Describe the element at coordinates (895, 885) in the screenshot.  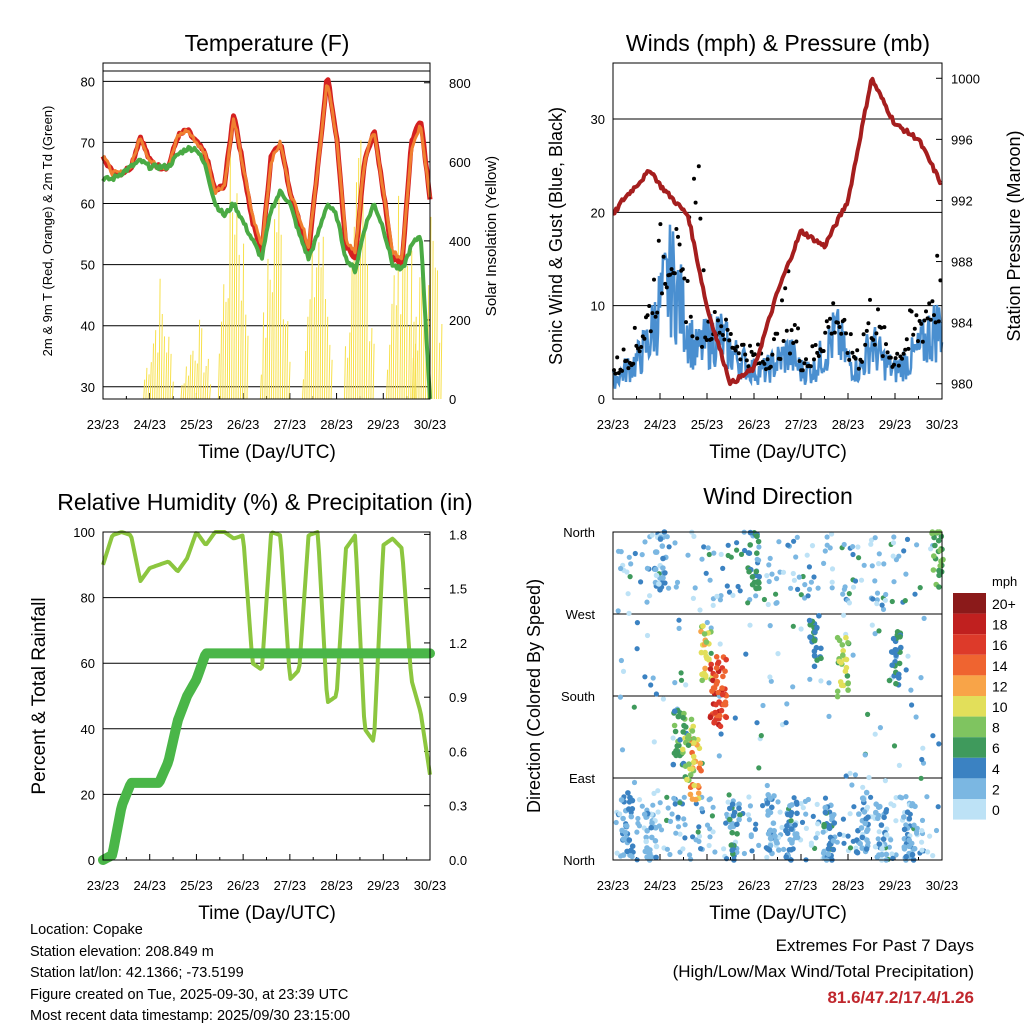
I see `x-tick-label: 29/23` at that location.